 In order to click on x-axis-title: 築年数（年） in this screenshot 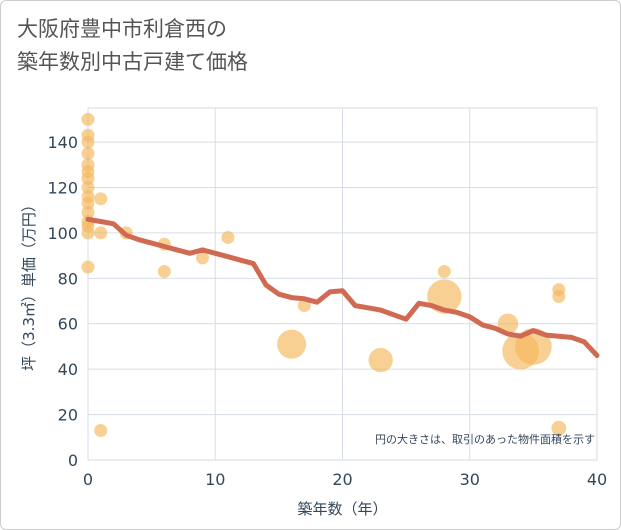, I will do `click(342, 509)`.